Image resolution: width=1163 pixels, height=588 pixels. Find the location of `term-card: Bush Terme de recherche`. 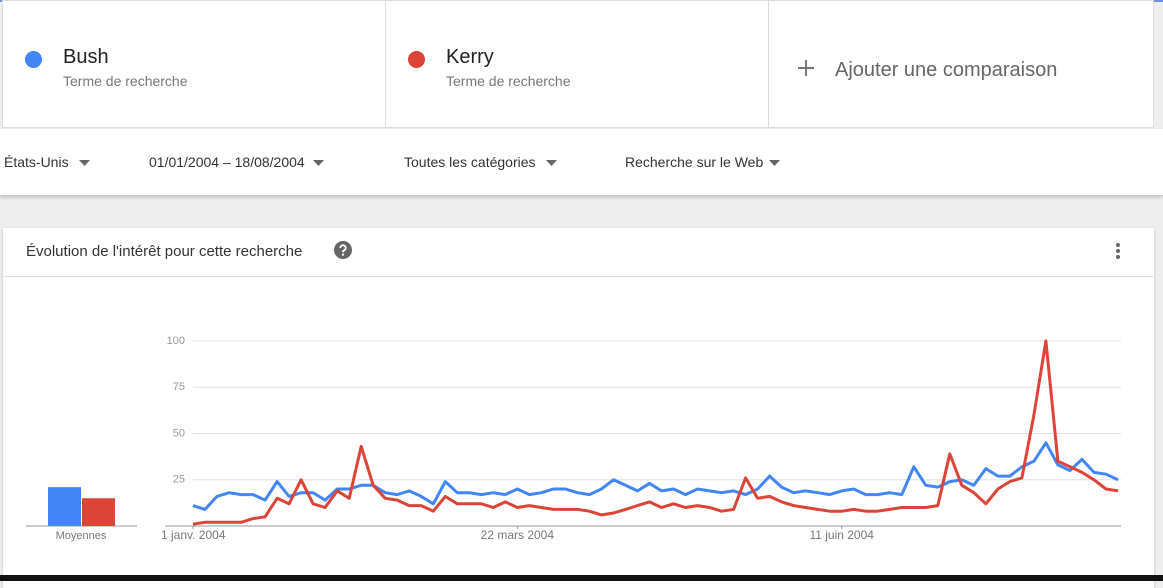

term-card: Bush Terme de recherche is located at coordinates (194, 64).